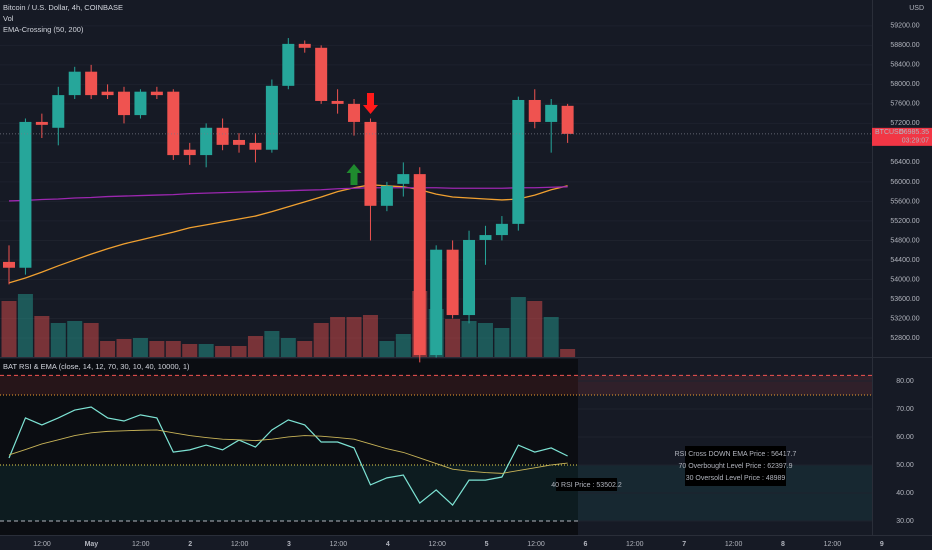 The height and width of the screenshot is (550, 932). I want to click on x-tick-label: 6, so click(585, 544).